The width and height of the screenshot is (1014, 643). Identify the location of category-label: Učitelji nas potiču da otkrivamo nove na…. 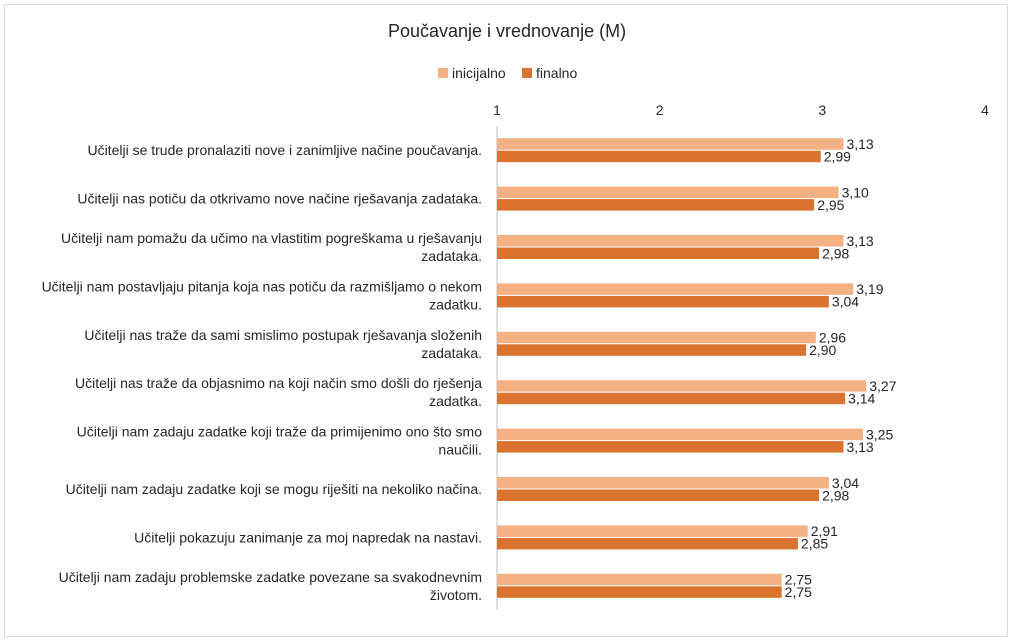
(279, 199).